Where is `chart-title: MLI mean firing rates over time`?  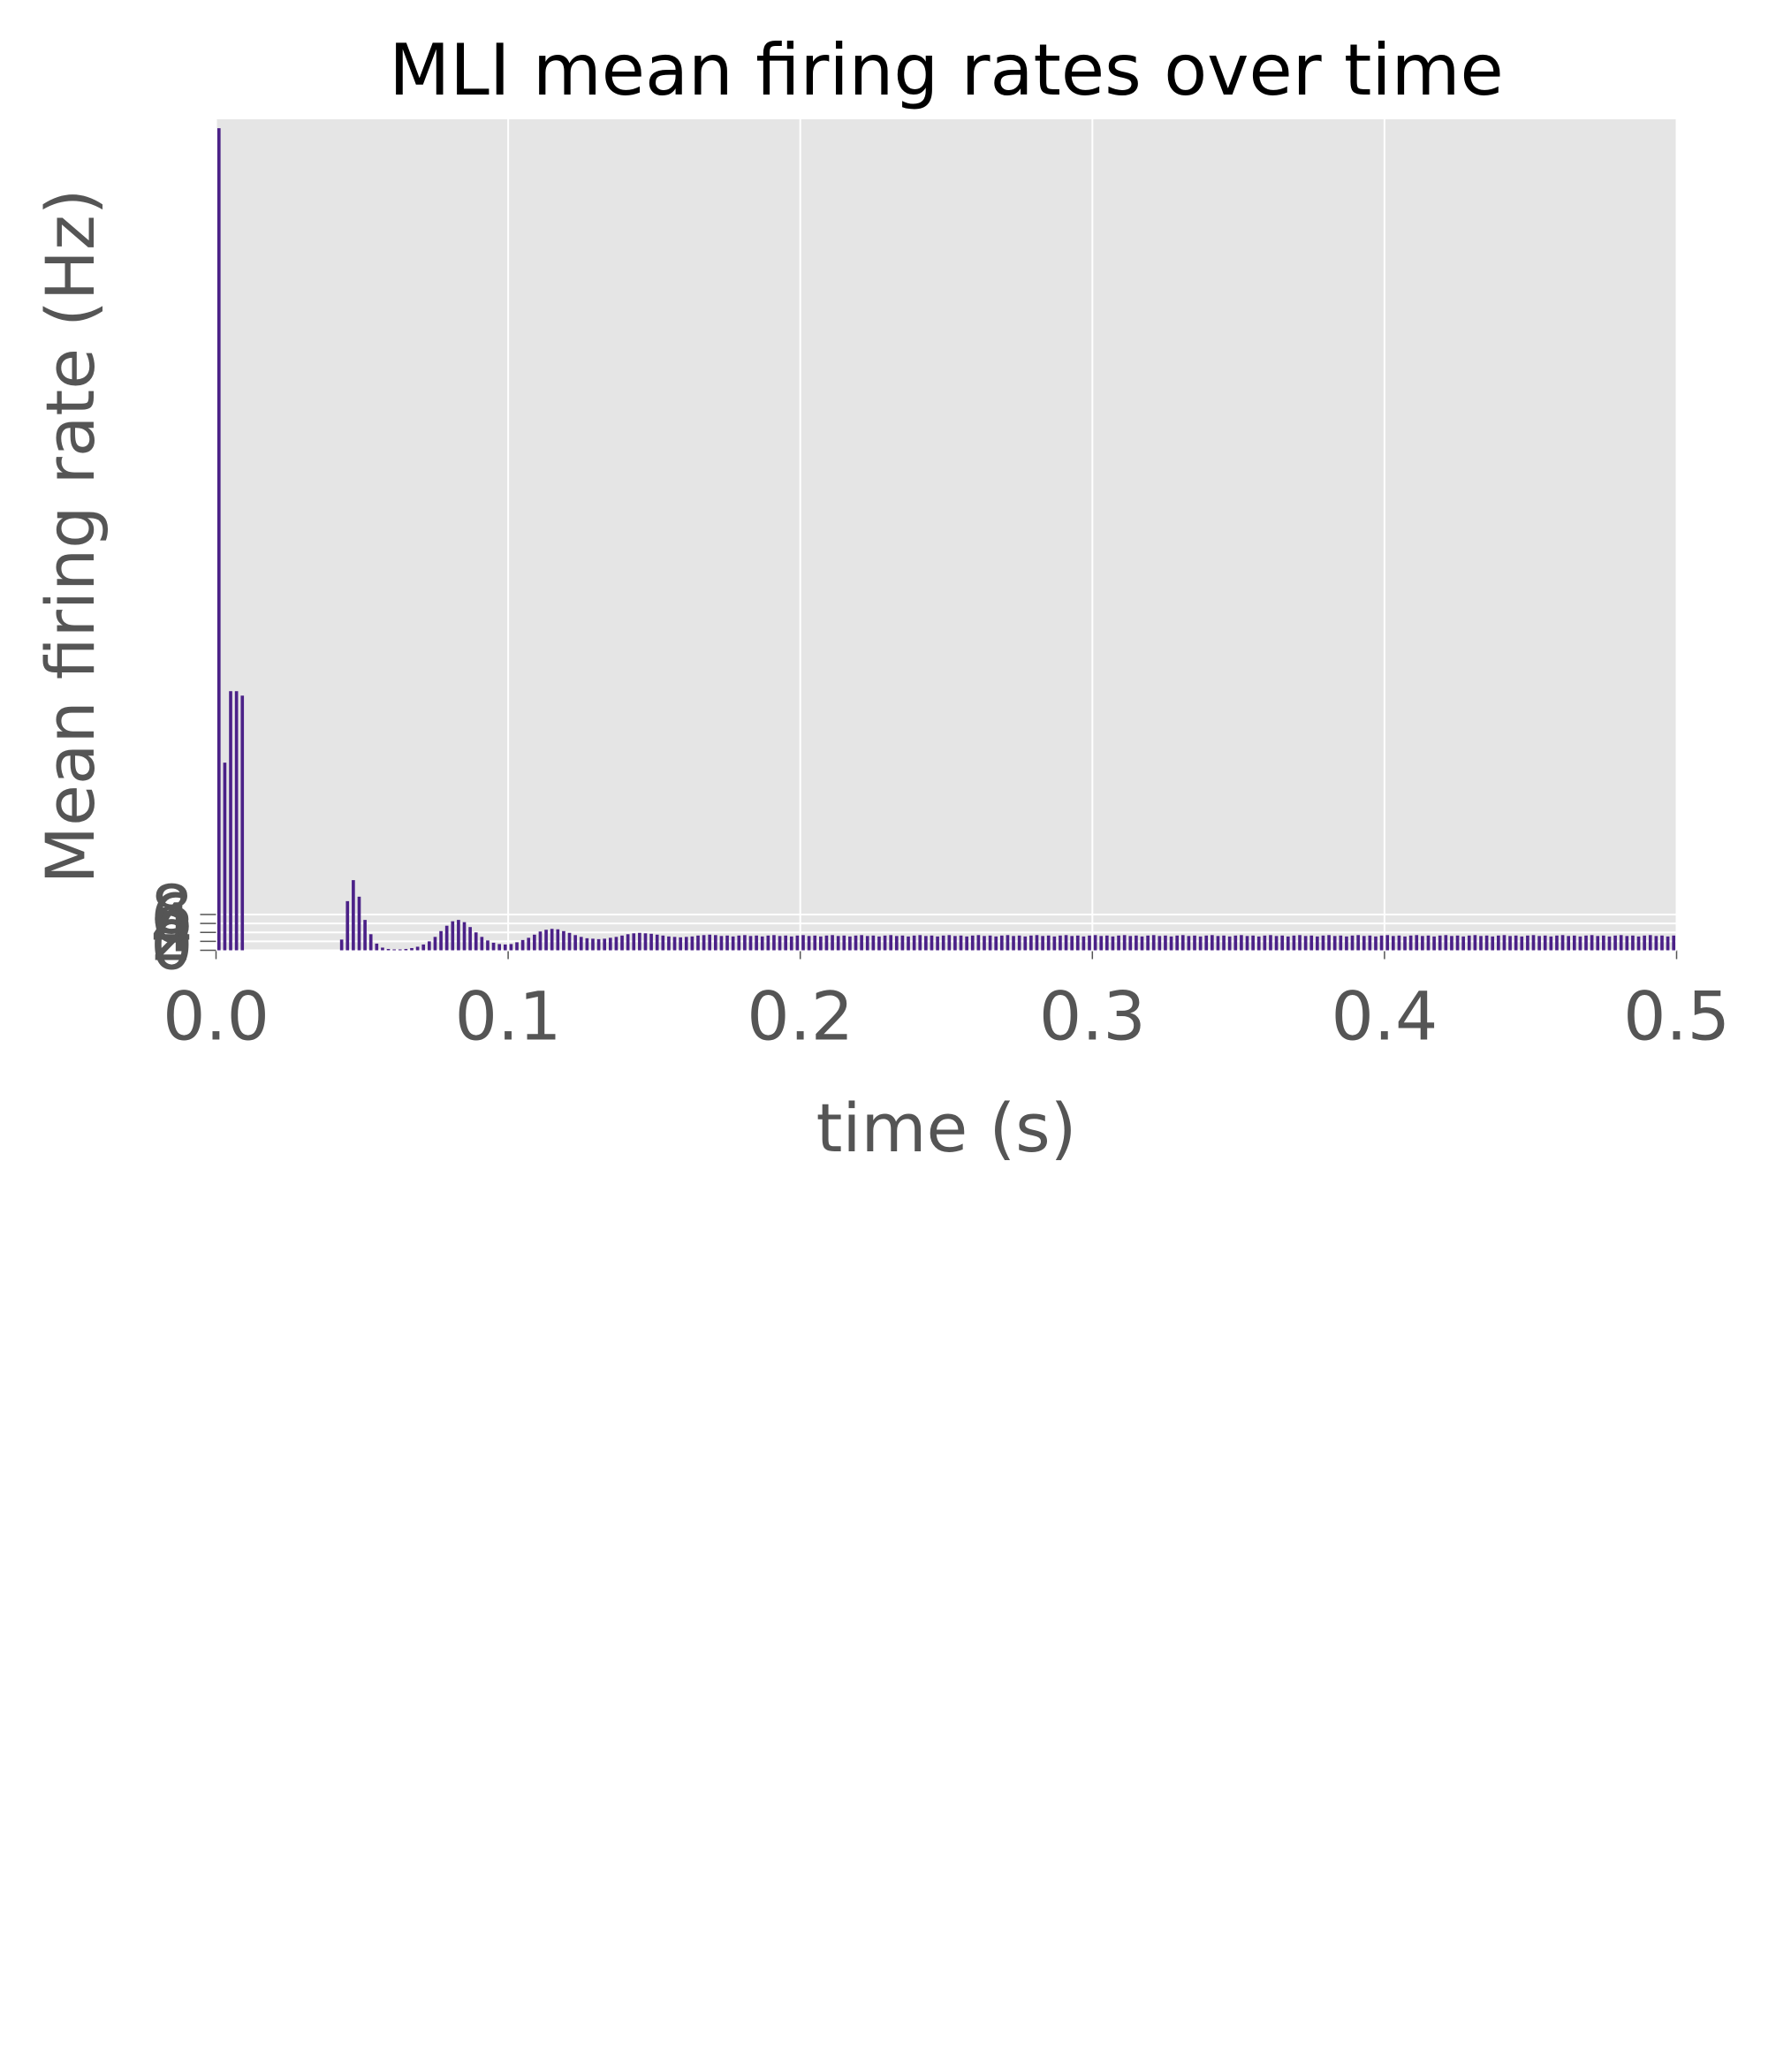 chart-title: MLI mean firing rates over time is located at coordinates (946, 70).